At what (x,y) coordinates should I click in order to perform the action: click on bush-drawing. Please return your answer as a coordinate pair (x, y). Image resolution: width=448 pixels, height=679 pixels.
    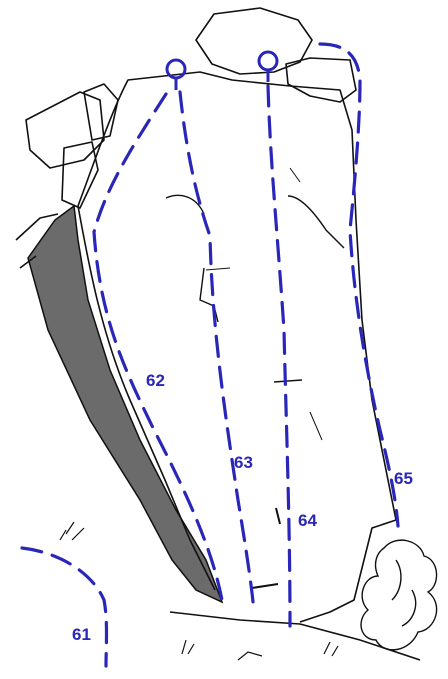
    Looking at the image, I should click on (399, 595).